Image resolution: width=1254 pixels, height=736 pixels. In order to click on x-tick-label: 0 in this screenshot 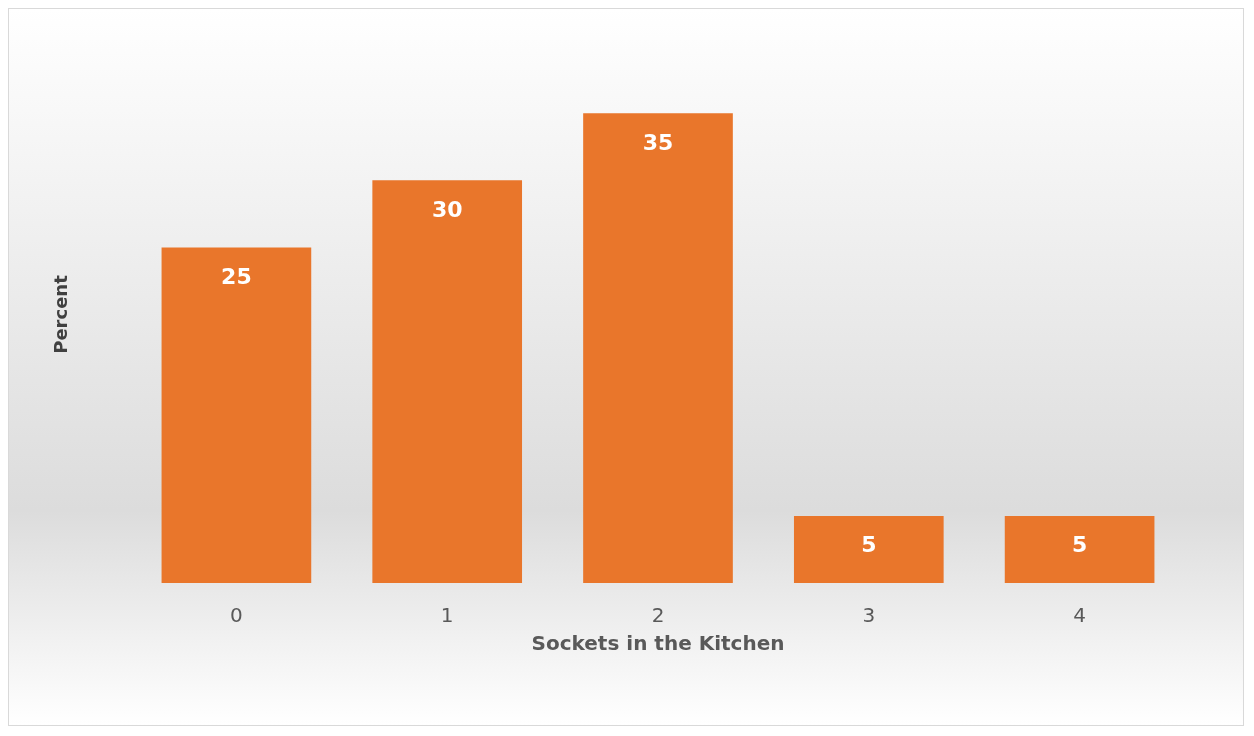, I will do `click(236, 615)`.